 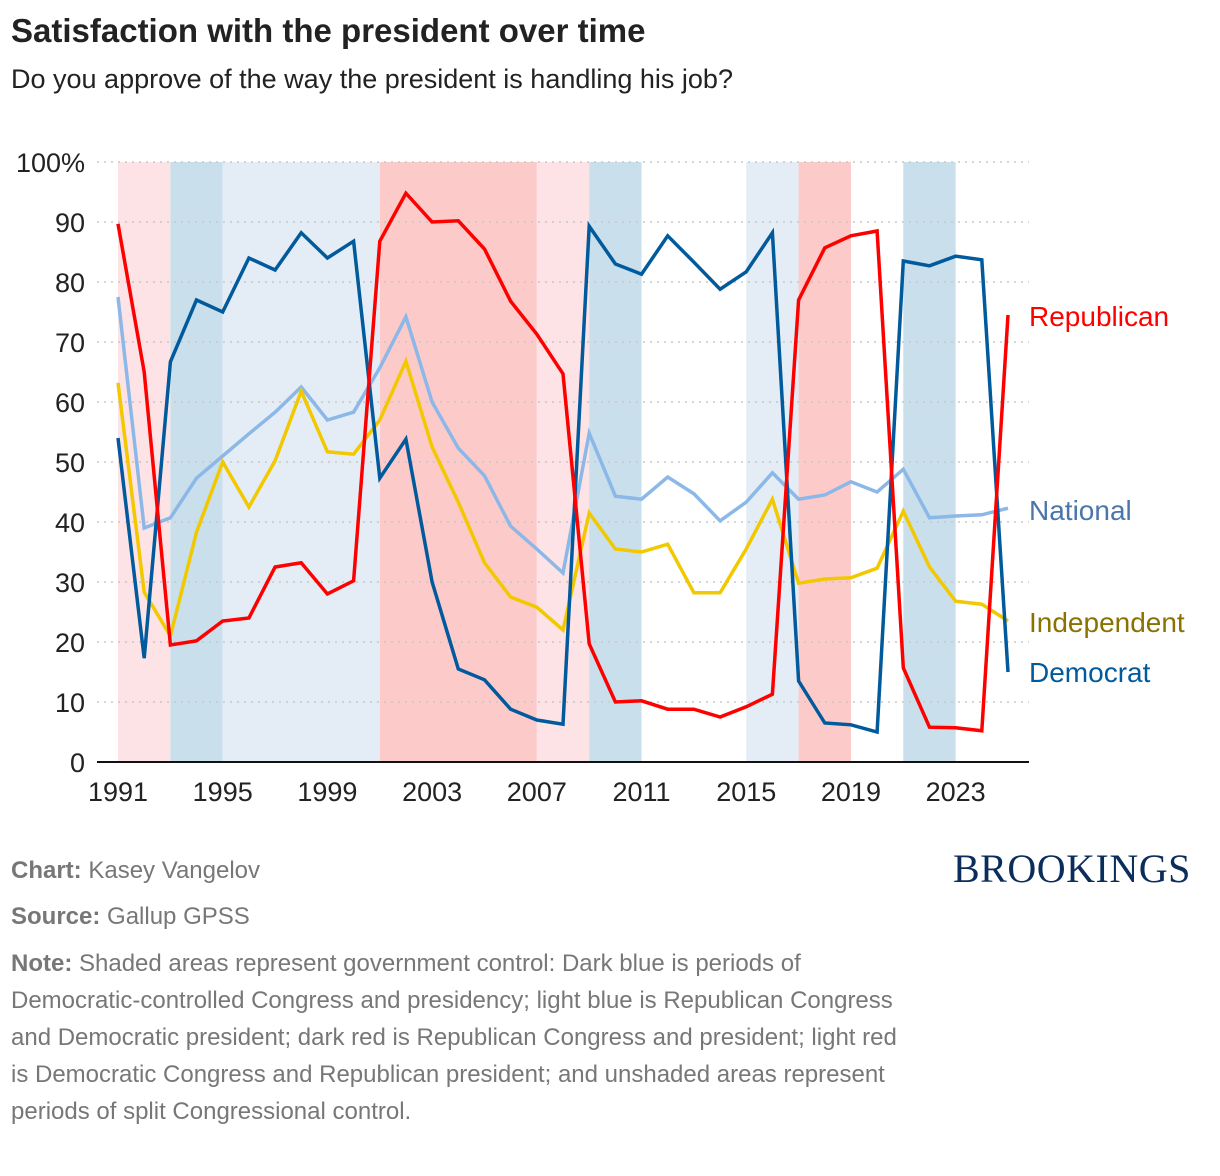 What do you see at coordinates (1099, 316) in the screenshot?
I see `series-label-republican: Republican` at bounding box center [1099, 316].